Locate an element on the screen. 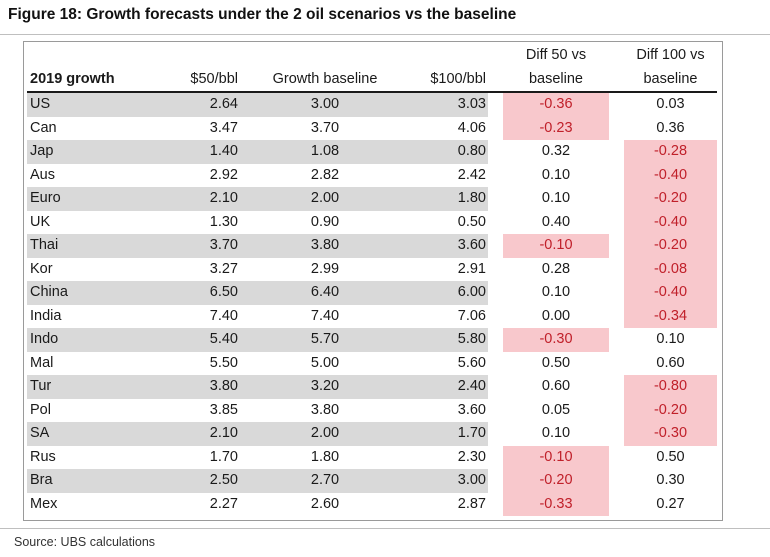  value-100-bbl-cell: 1.80 is located at coordinates (438, 199).